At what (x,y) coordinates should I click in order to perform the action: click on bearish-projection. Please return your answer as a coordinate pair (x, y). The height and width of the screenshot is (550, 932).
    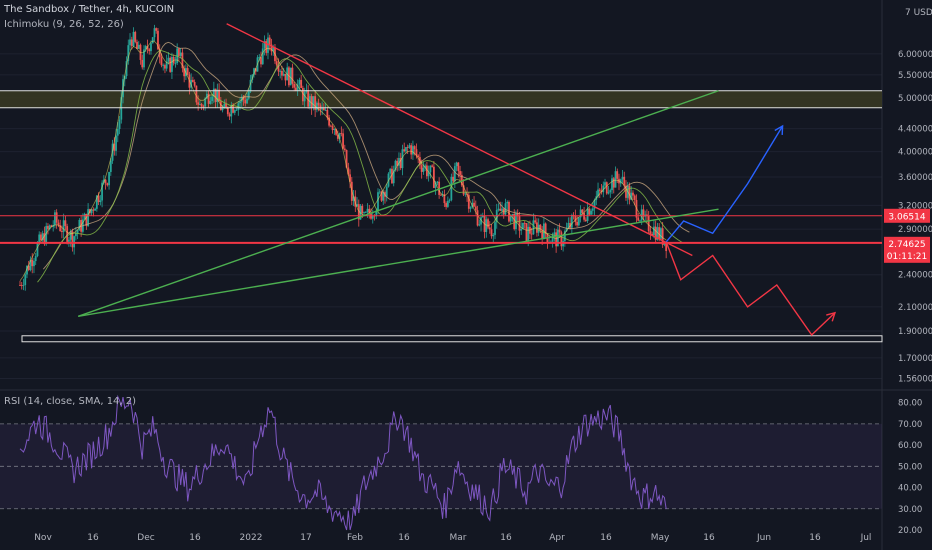
    Looking at the image, I should click on (750, 288).